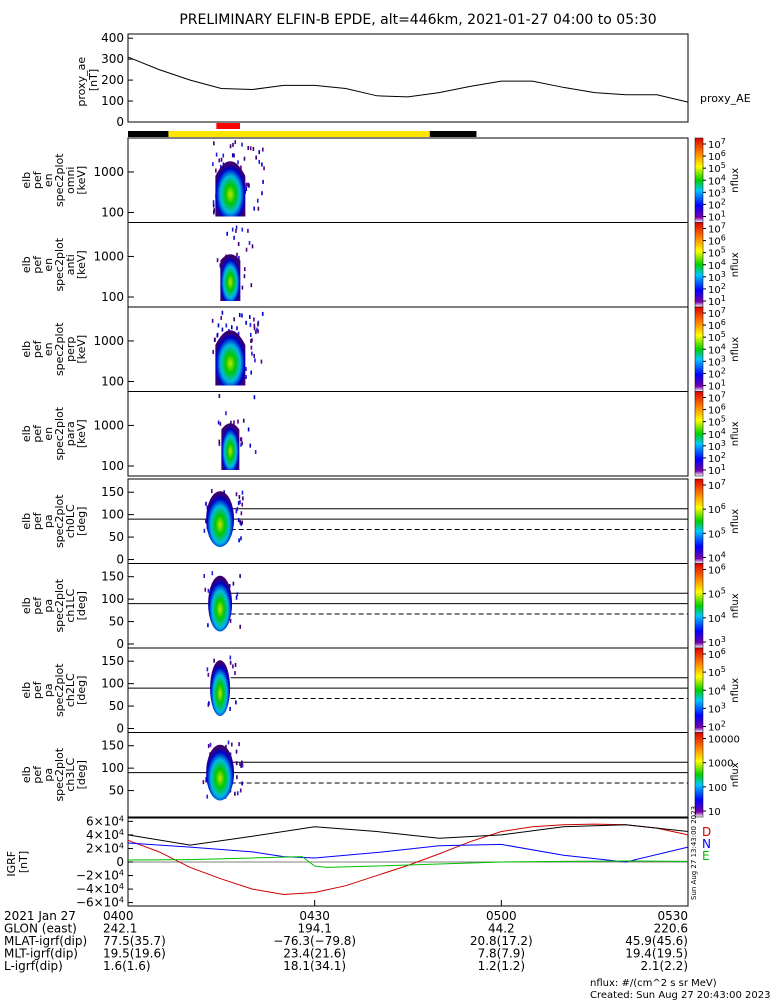  What do you see at coordinates (40, 929) in the screenshot?
I see `footer-row-label: GLON (east)` at bounding box center [40, 929].